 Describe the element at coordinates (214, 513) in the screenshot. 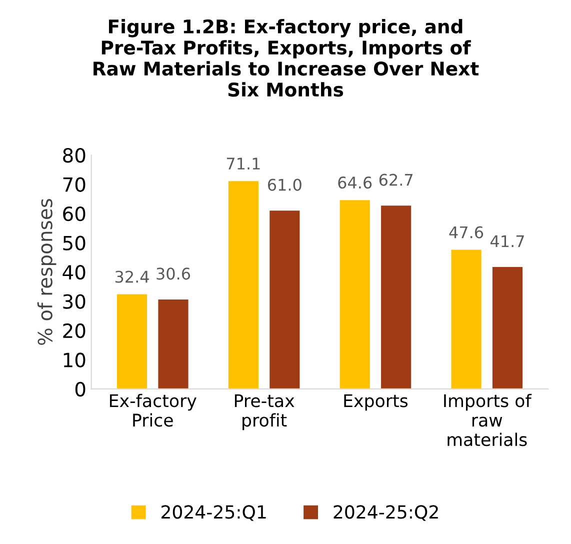

I see `legend-label: 2024-25:Q1` at that location.